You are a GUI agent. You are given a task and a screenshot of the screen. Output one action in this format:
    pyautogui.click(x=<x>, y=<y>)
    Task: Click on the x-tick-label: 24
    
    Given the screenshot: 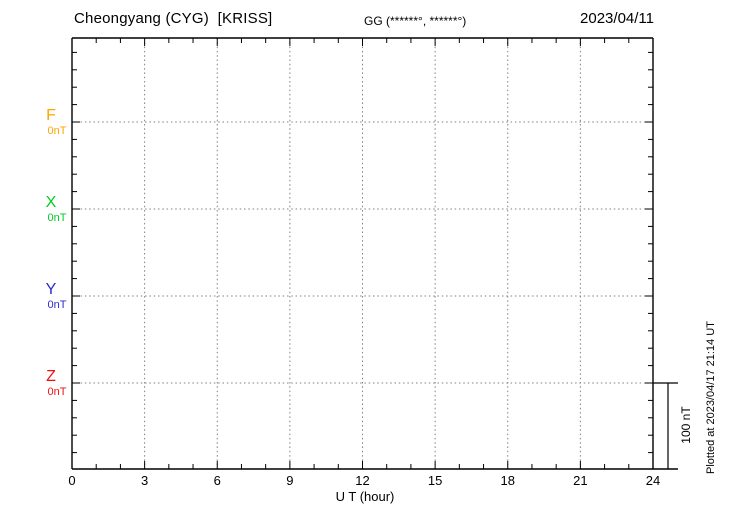 What is the action you would take?
    pyautogui.click(x=653, y=480)
    